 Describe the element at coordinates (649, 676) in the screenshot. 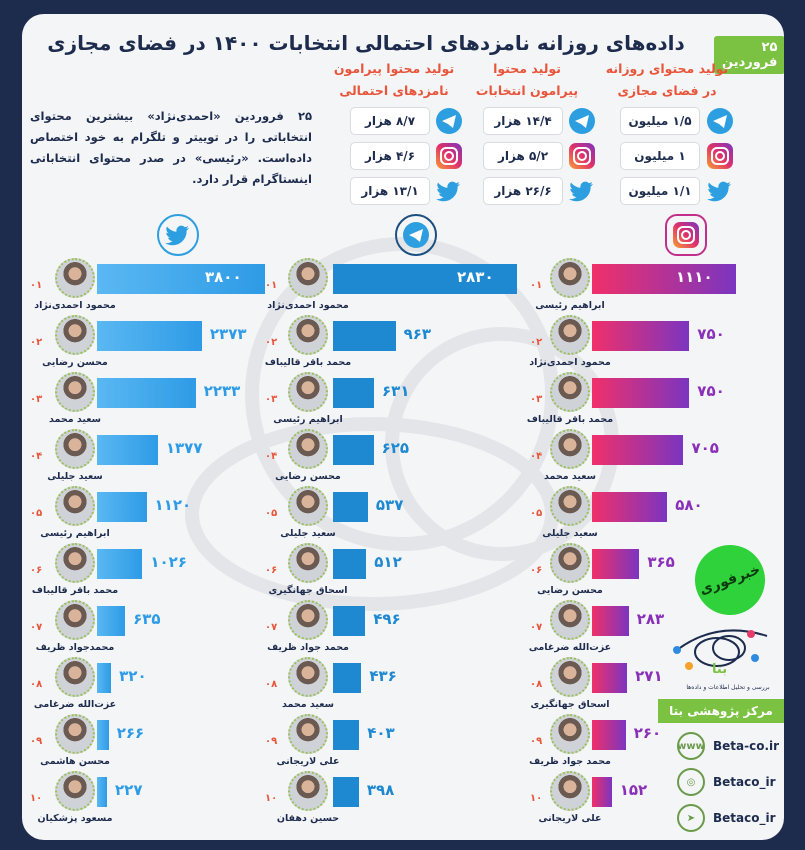

I see `bar-value: ۲۷۱` at that location.